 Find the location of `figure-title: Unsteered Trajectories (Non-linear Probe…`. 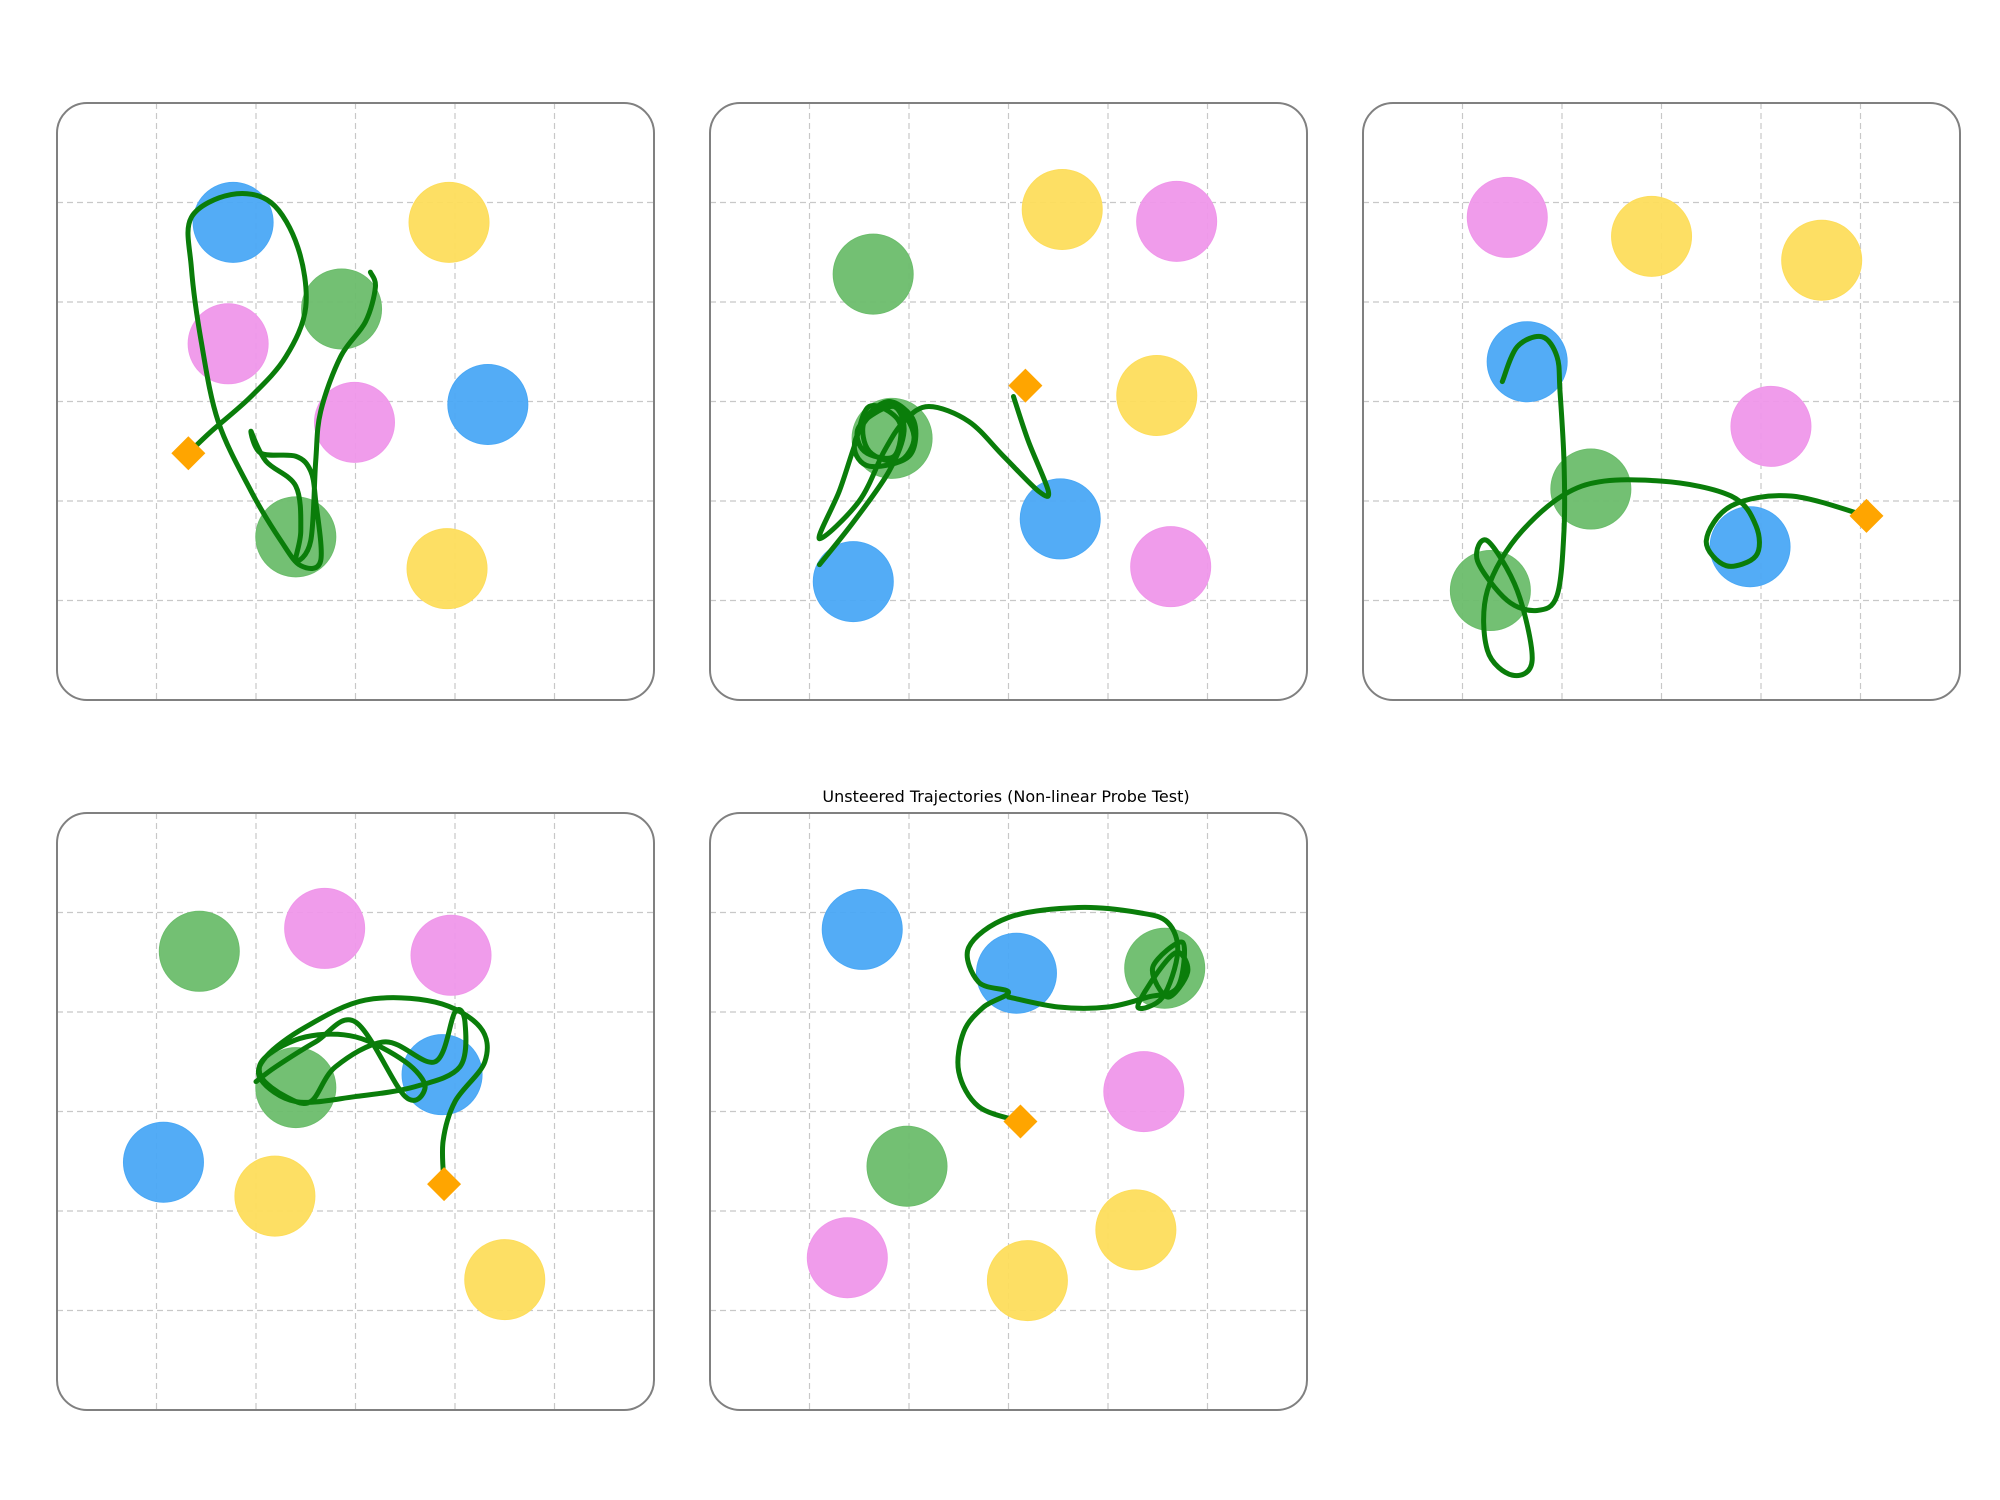

figure-title: Unsteered Trajectories (Non-linear Probe… is located at coordinates (1005, 796).